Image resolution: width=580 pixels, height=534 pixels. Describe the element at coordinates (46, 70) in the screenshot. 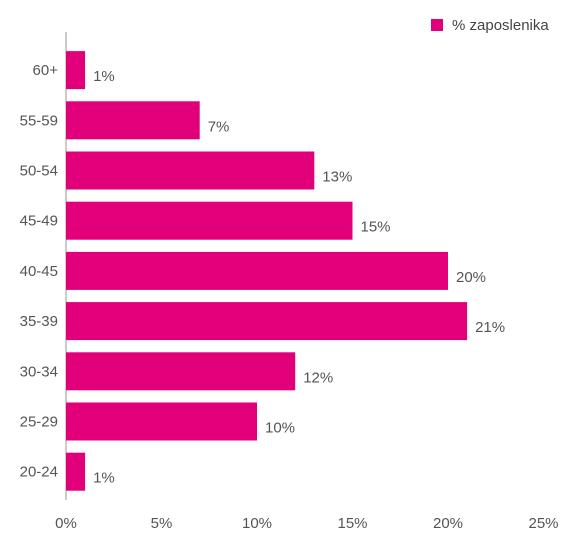

I see `y-tick-label: 60+` at that location.